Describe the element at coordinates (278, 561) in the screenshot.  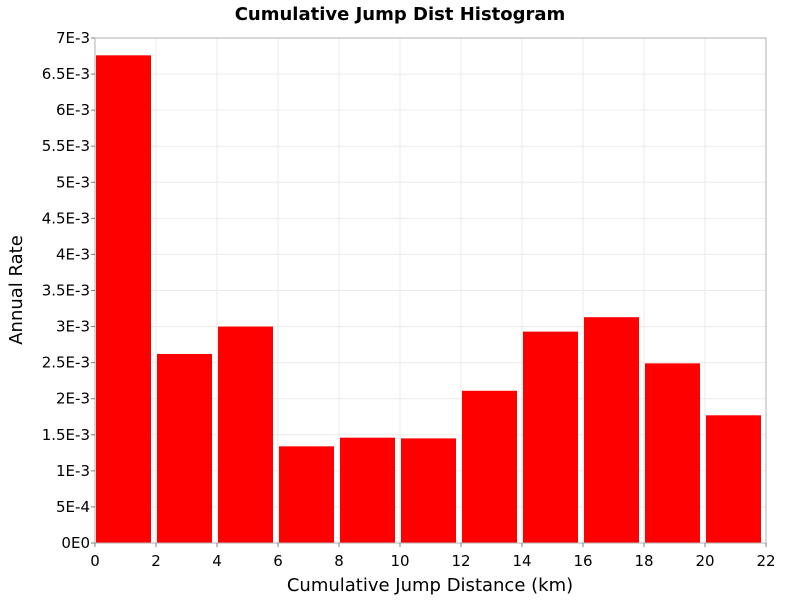
I see `x-tick-label: 6` at that location.